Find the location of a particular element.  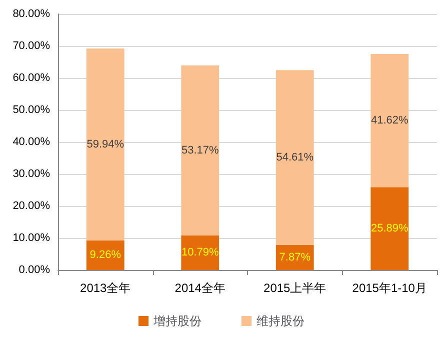

y-tick-label: 0.00% is located at coordinates (34, 270).